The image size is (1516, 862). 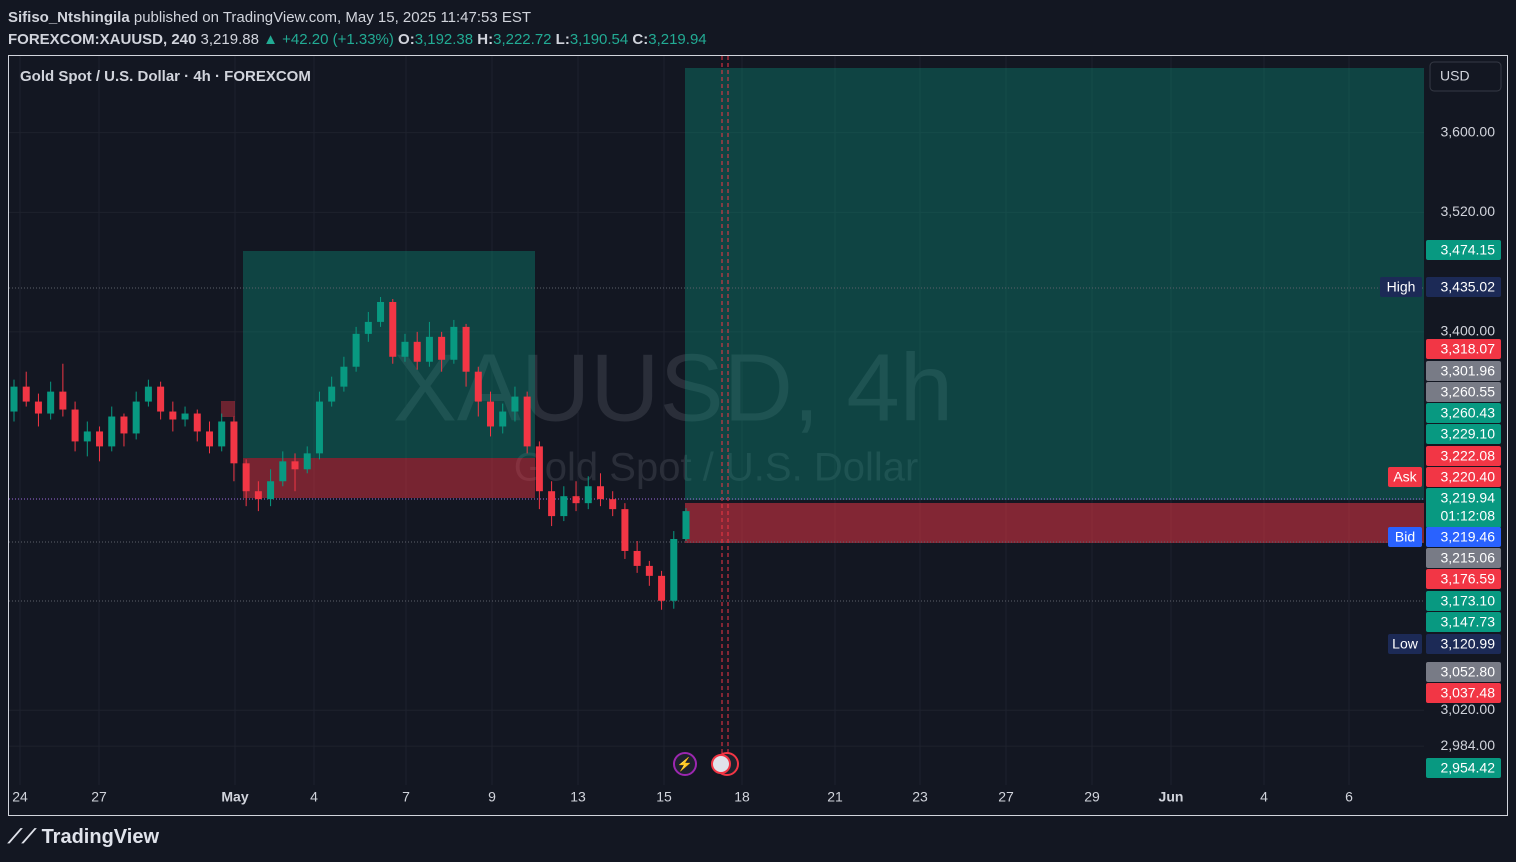 What do you see at coordinates (640, 39) in the screenshot?
I see `ohlc-key: C:` at bounding box center [640, 39].